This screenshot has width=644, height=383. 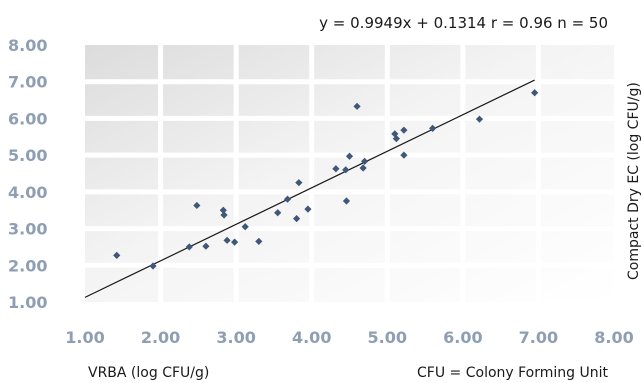 I want to click on x-axis-label: VRBA (log CFU/g), so click(x=148, y=373).